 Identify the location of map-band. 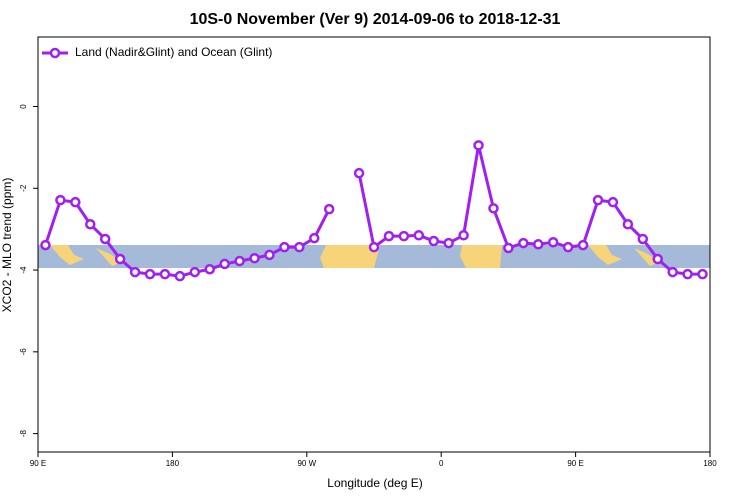
(374, 256).